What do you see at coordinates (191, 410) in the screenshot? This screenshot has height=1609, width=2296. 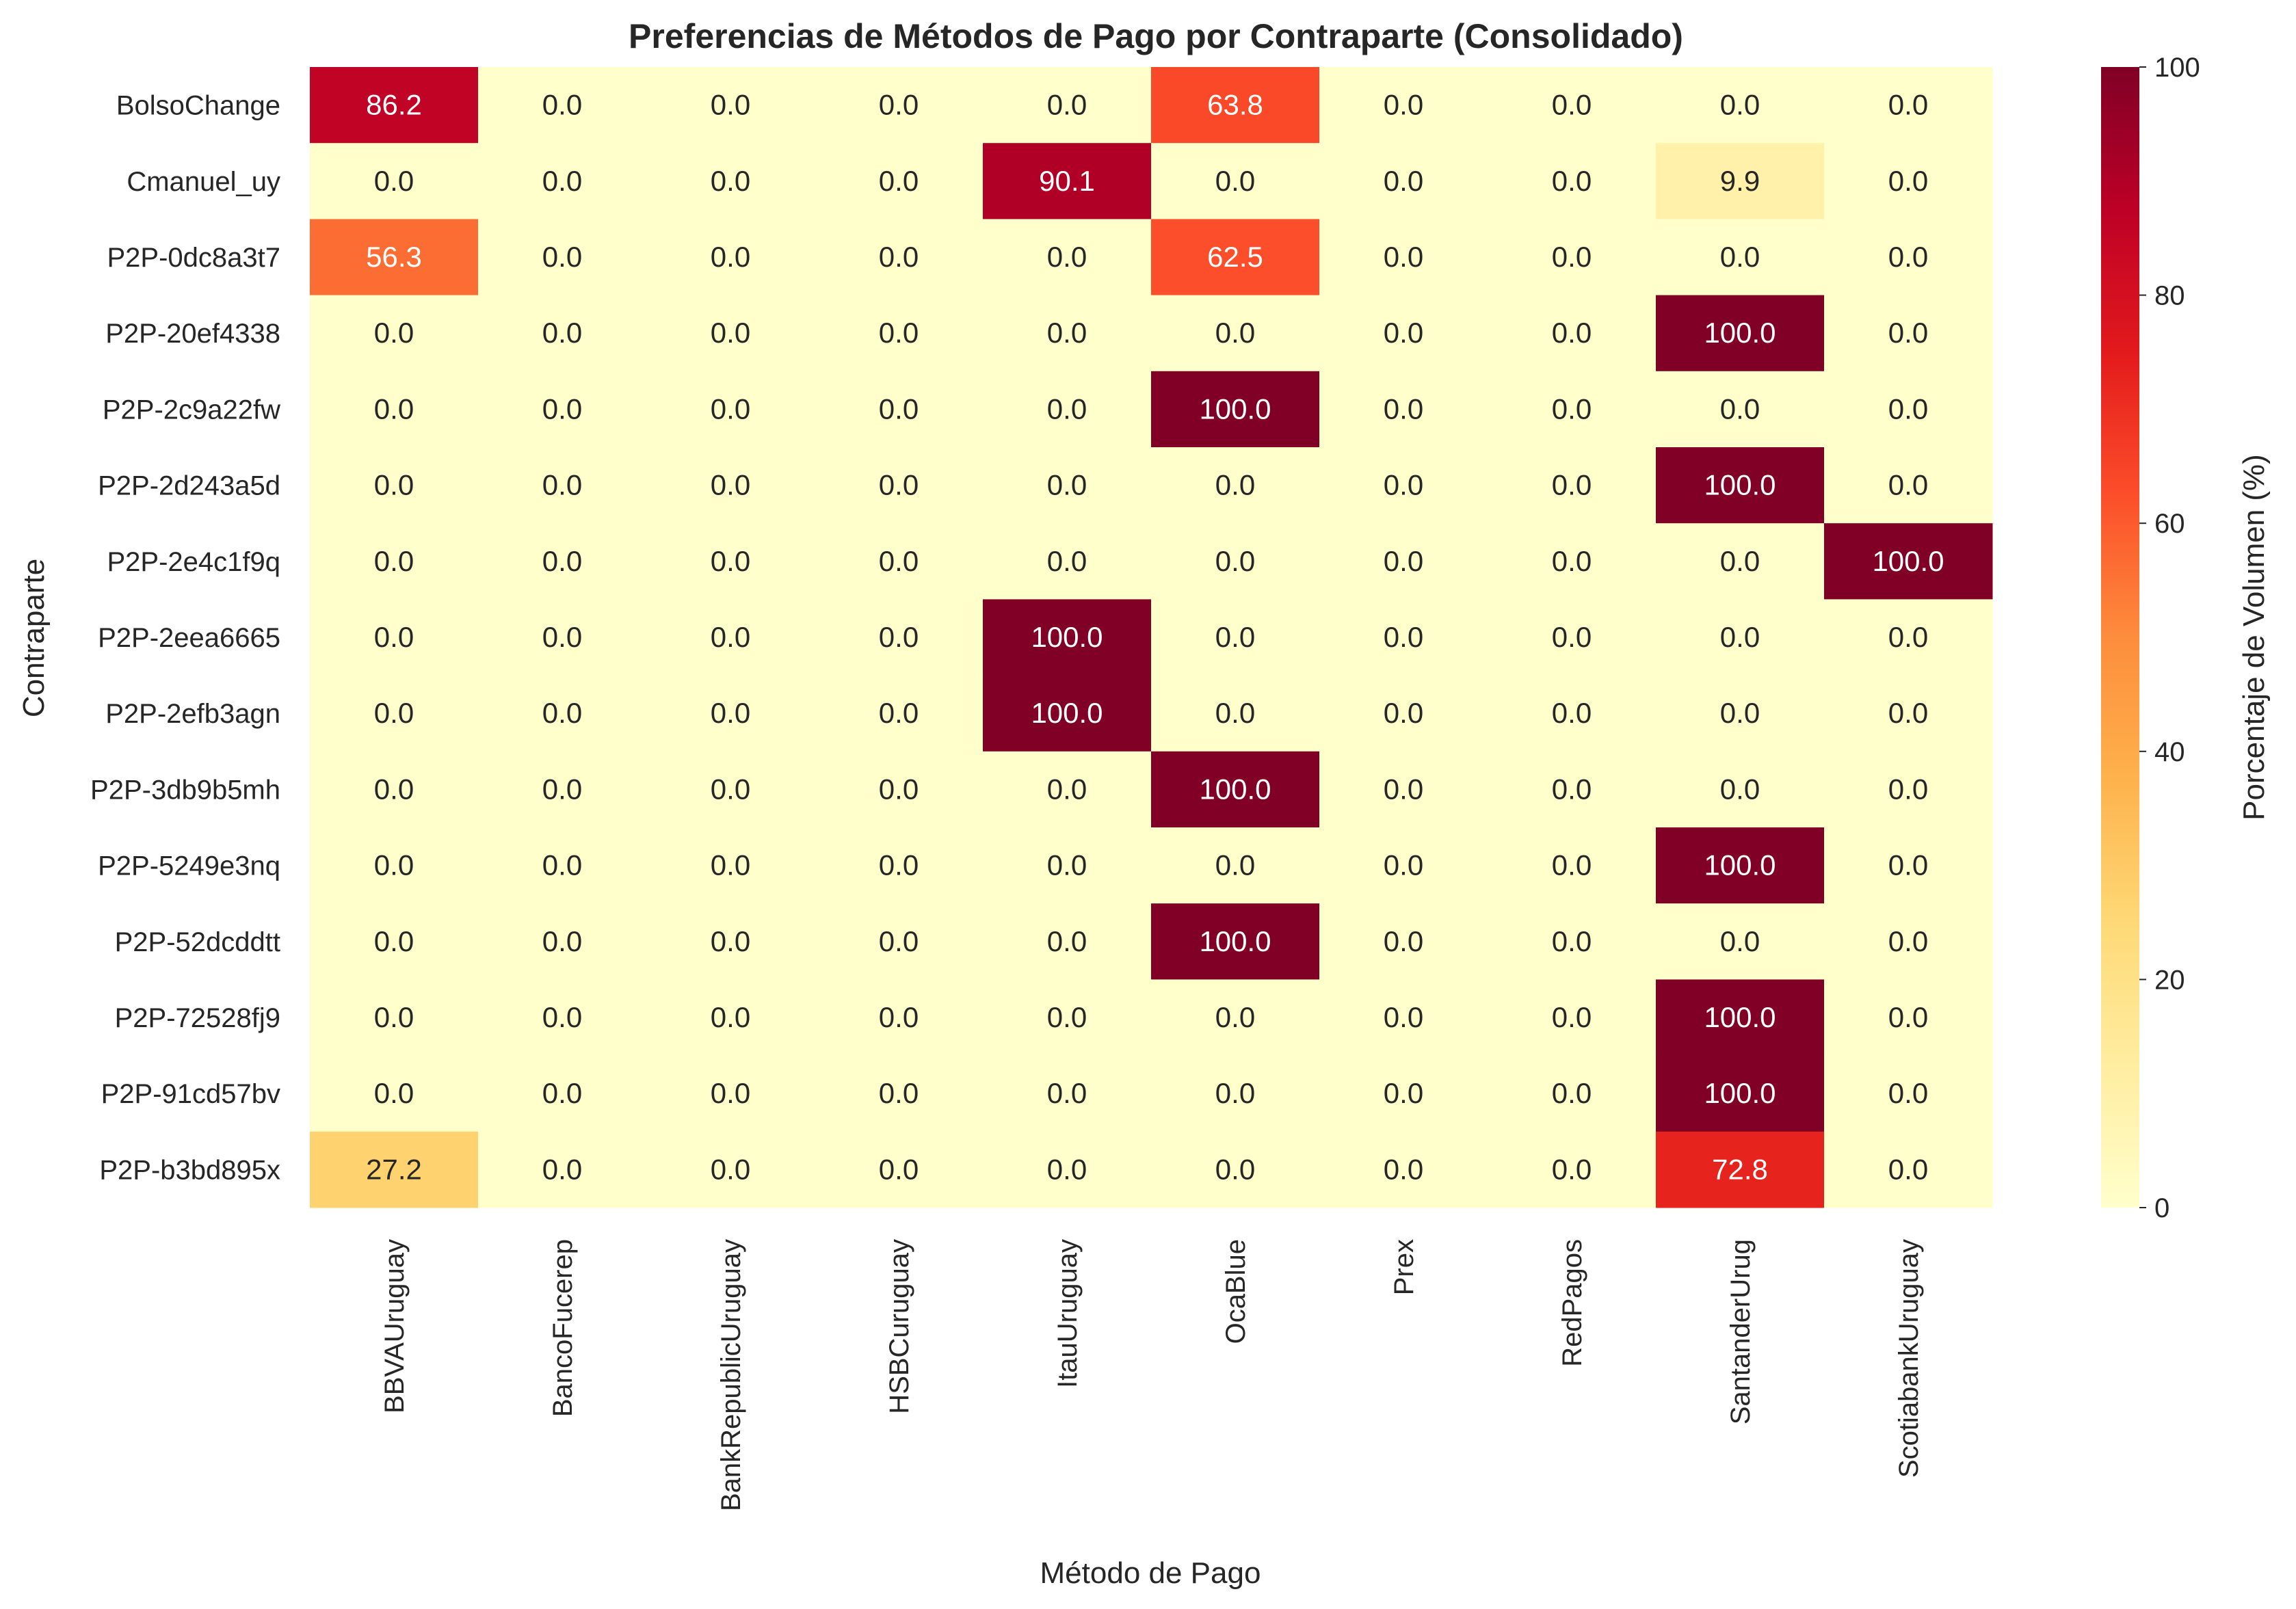 I see `y-tick-label: P2P-2c9a22fw` at bounding box center [191, 410].